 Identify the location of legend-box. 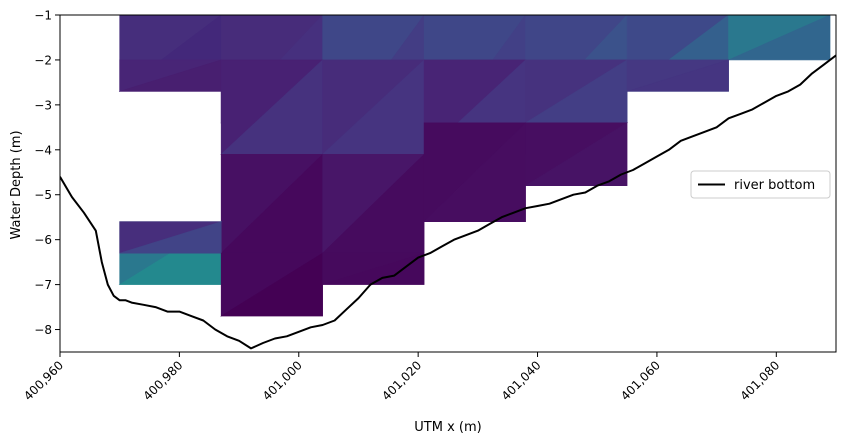
(760, 184).